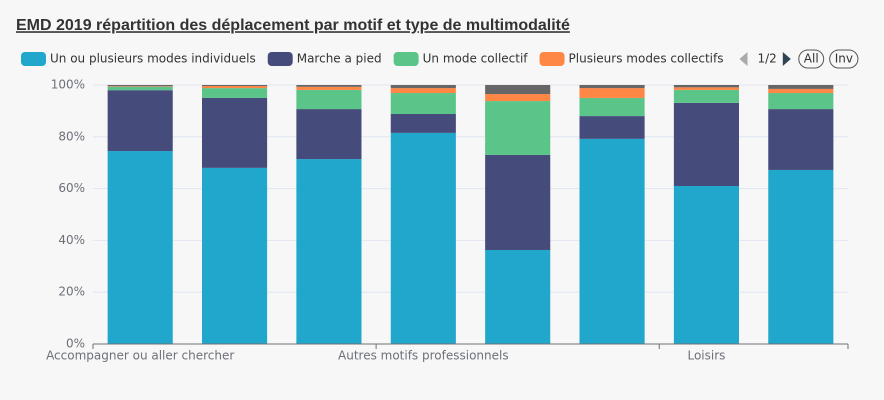  What do you see at coordinates (646, 59) in the screenshot?
I see `legend-label: Plusieurs modes collectifs` at bounding box center [646, 59].